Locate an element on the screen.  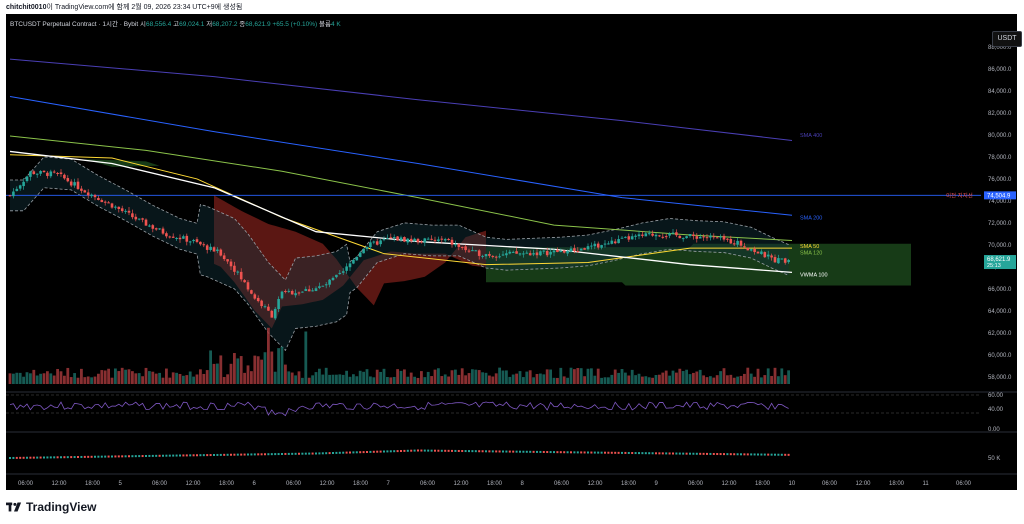
author-name: chitchit0010 is located at coordinates (26, 7).